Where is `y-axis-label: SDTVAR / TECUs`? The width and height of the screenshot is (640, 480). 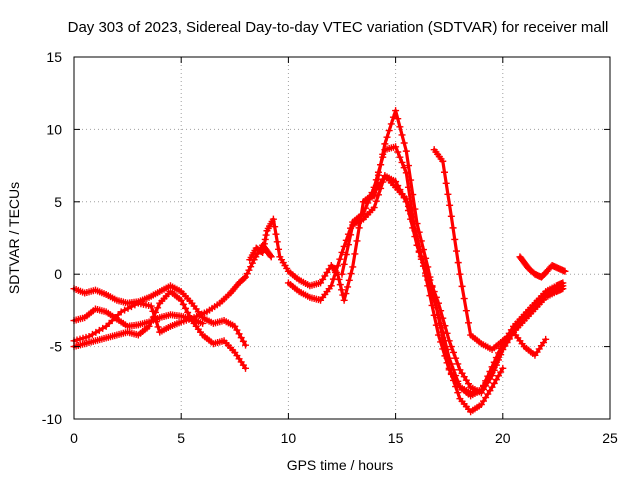 y-axis-label: SDTVAR / TECUs is located at coordinates (14, 238).